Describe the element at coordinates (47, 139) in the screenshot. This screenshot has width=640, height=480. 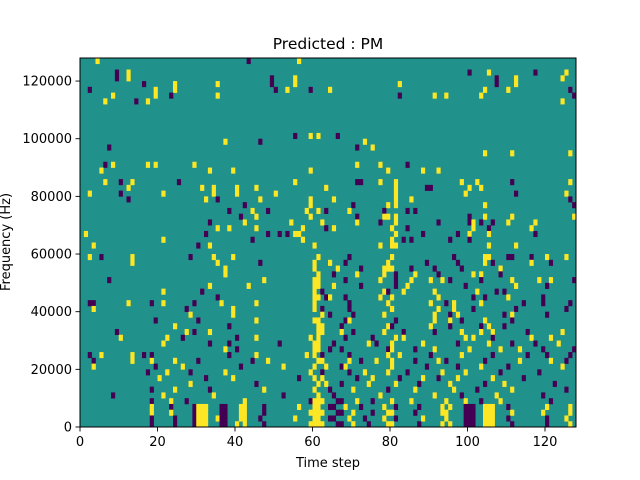
I see `y-tick-label: 100000` at that location.